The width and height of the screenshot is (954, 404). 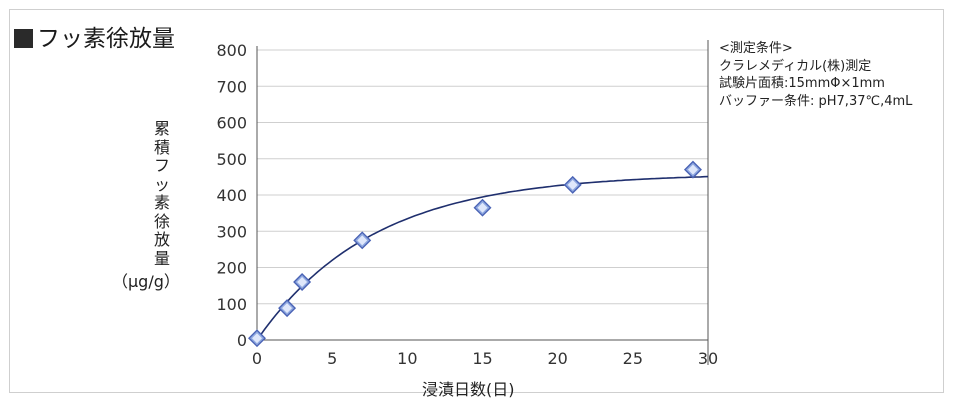 I want to click on y-axis-unit: （μg/g）, so click(x=146, y=281).